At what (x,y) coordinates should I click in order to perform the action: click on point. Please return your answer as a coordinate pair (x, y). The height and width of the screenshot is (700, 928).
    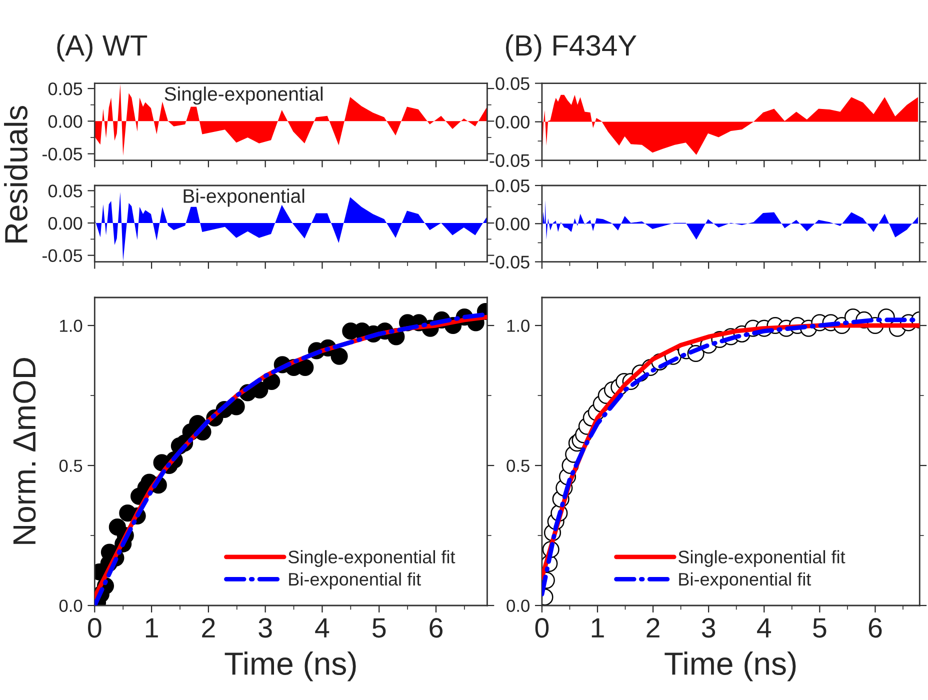
    Looking at the image, I should click on (339, 356).